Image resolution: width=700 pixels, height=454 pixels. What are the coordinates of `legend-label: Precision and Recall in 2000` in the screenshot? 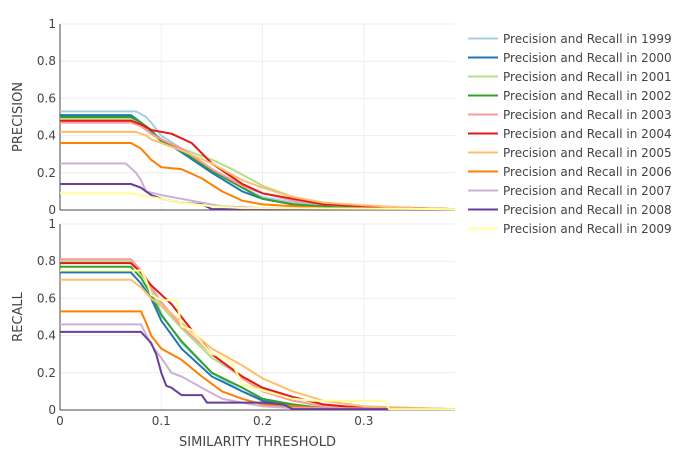 It's located at (587, 58).